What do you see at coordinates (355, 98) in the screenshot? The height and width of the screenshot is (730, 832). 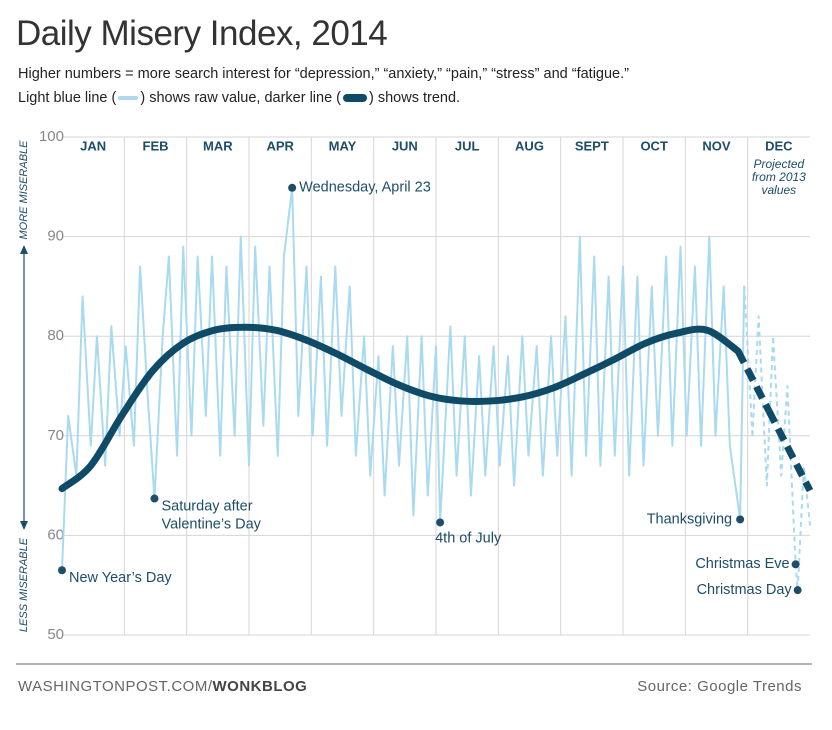 I see `legend-trend-swatch` at bounding box center [355, 98].